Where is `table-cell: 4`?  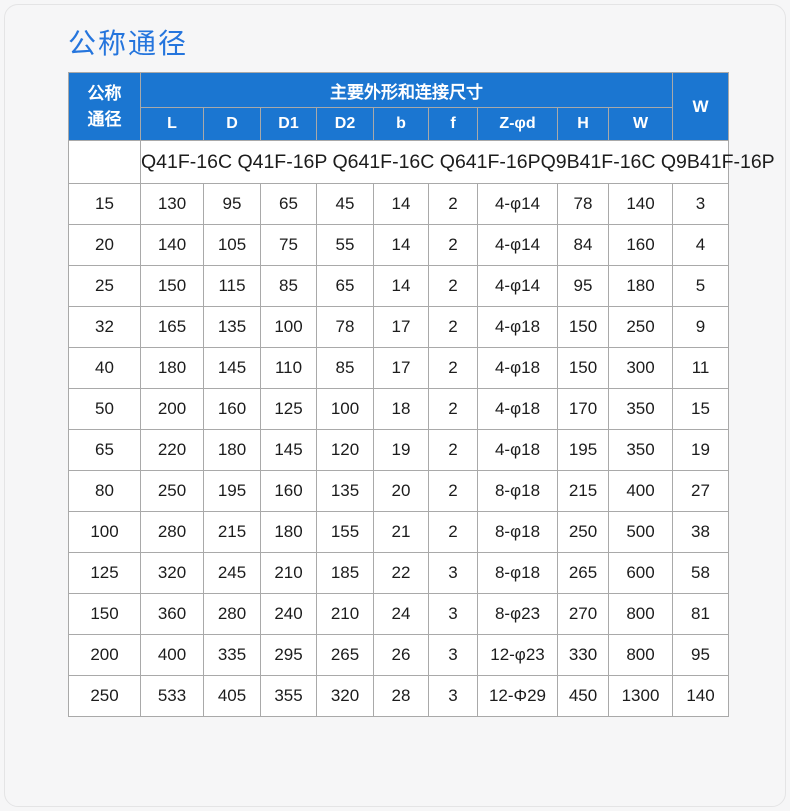 table-cell: 4 is located at coordinates (701, 245).